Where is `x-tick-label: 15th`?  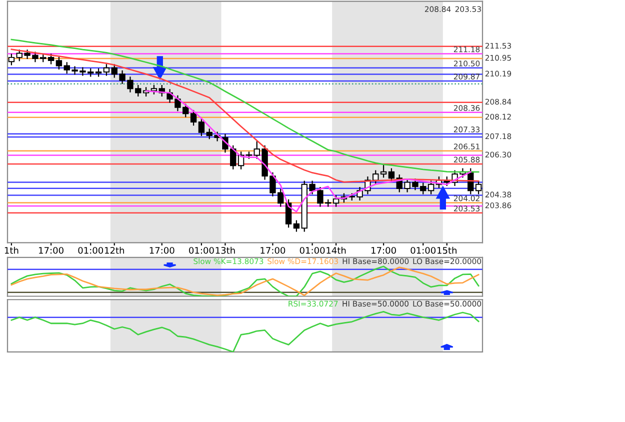 x-tick-label: 15th is located at coordinates (446, 250).